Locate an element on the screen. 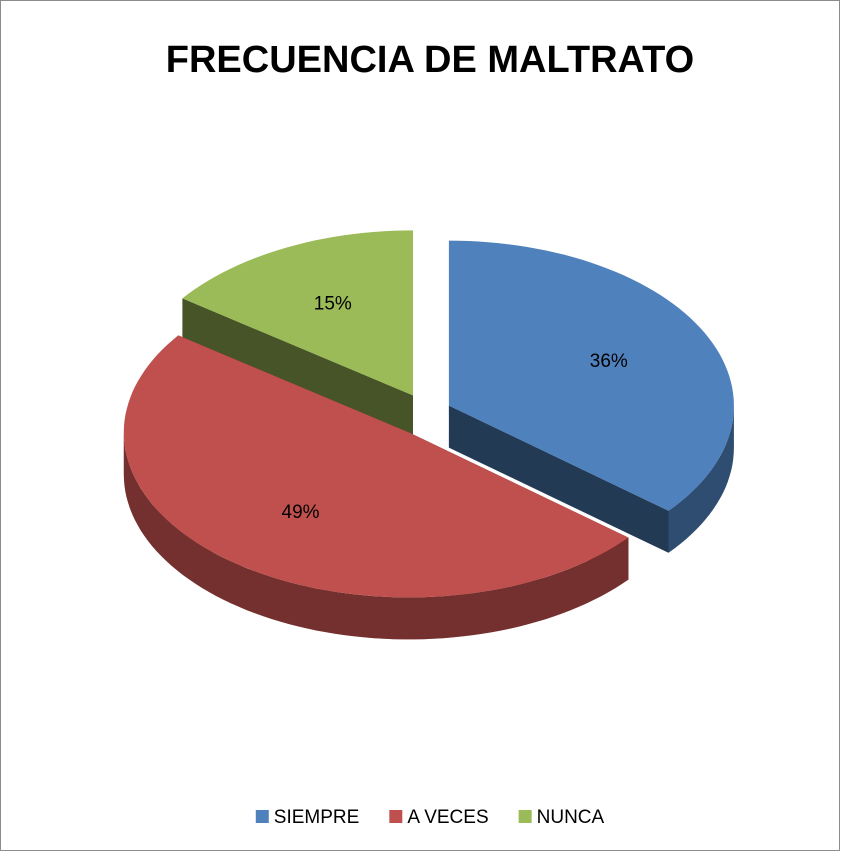 The image size is (841, 852). legend-label: NUNCA is located at coordinates (571, 817).